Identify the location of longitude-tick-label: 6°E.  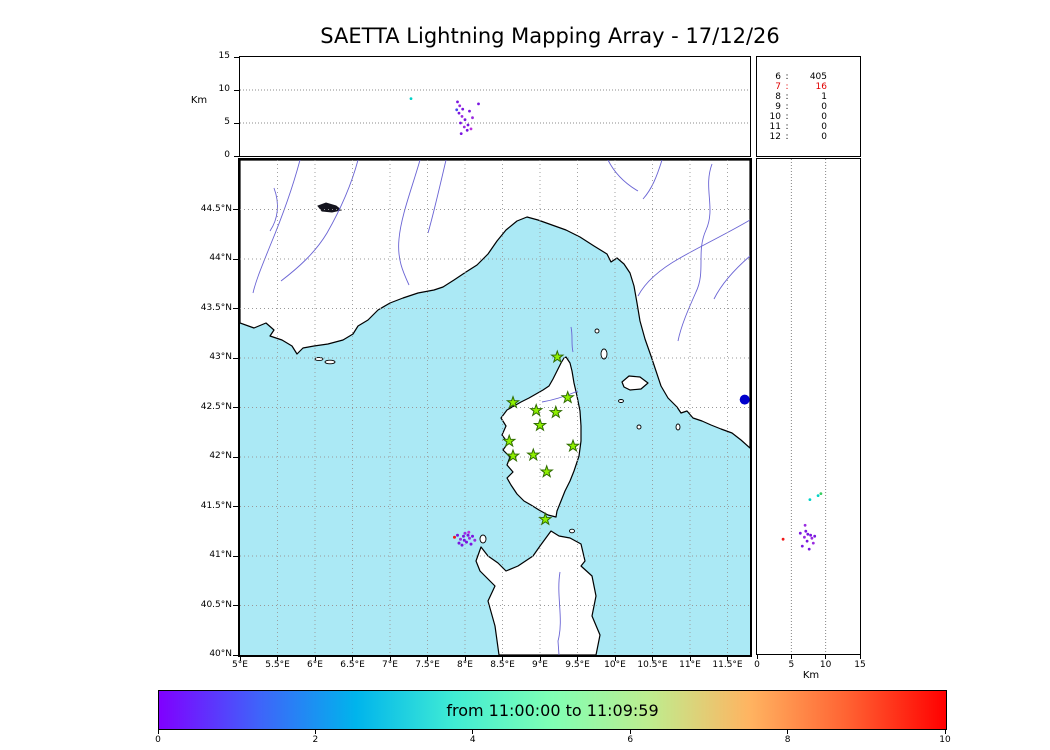
(315, 665).